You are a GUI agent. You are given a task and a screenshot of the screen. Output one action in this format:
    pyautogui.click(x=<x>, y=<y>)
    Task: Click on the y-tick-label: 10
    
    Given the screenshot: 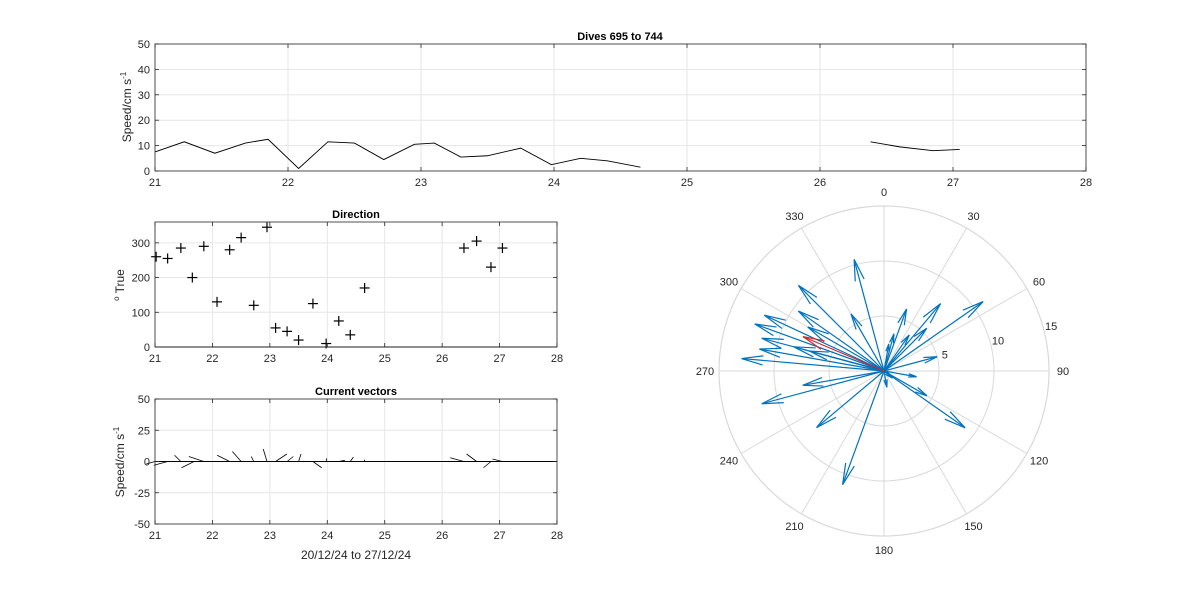 What is the action you would take?
    pyautogui.click(x=144, y=147)
    